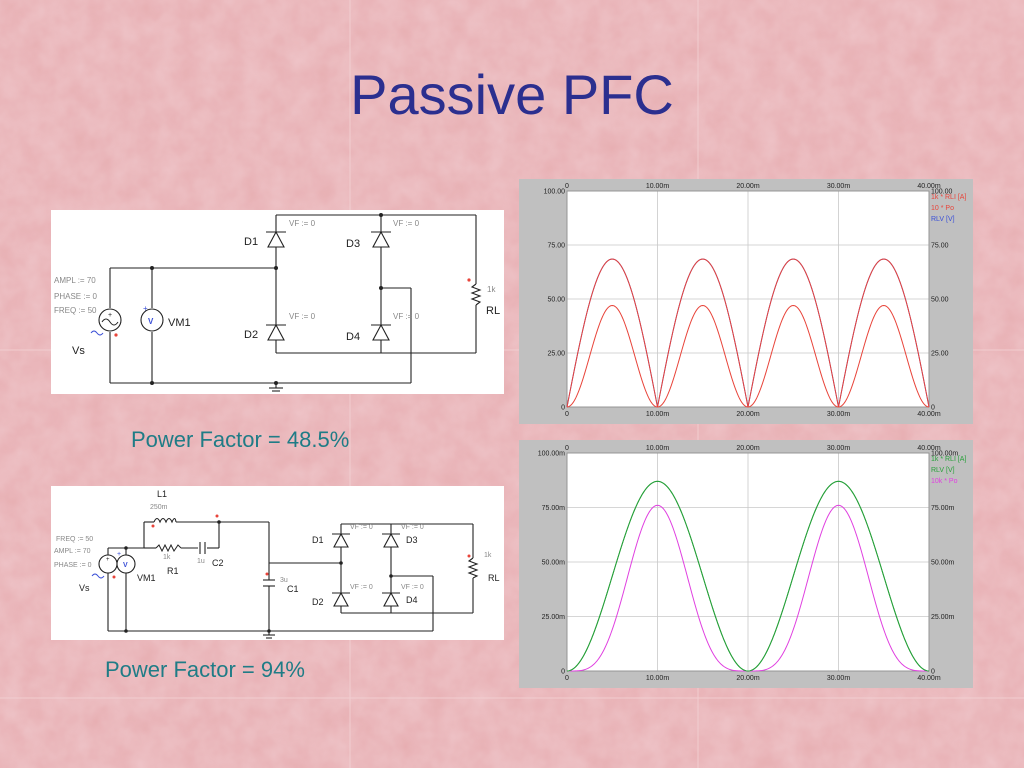 This screenshot has height=768, width=1024. I want to click on voltage-source-icon, so click(110, 320).